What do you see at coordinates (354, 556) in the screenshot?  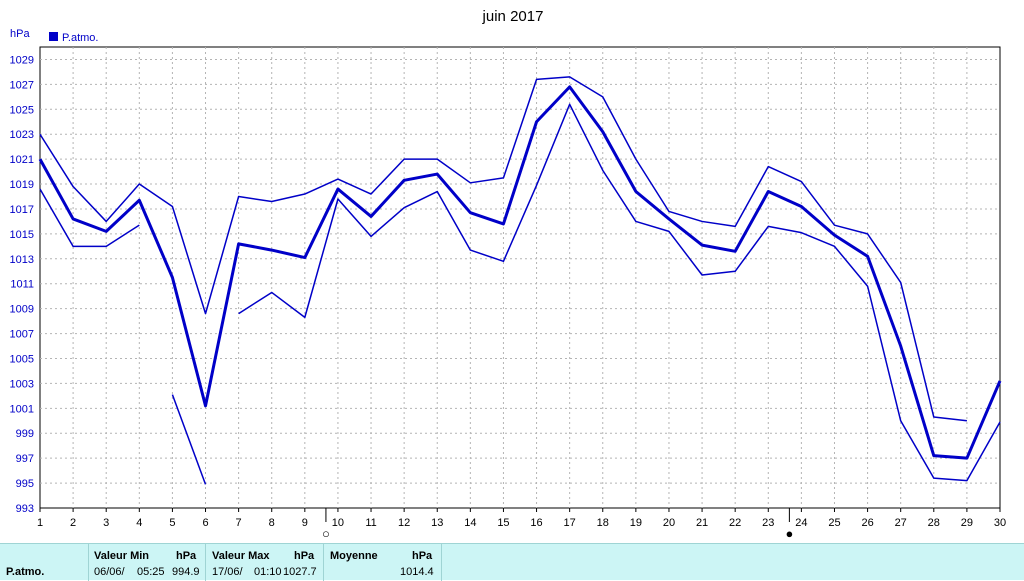 I see `avg-header: Moyenne` at bounding box center [354, 556].